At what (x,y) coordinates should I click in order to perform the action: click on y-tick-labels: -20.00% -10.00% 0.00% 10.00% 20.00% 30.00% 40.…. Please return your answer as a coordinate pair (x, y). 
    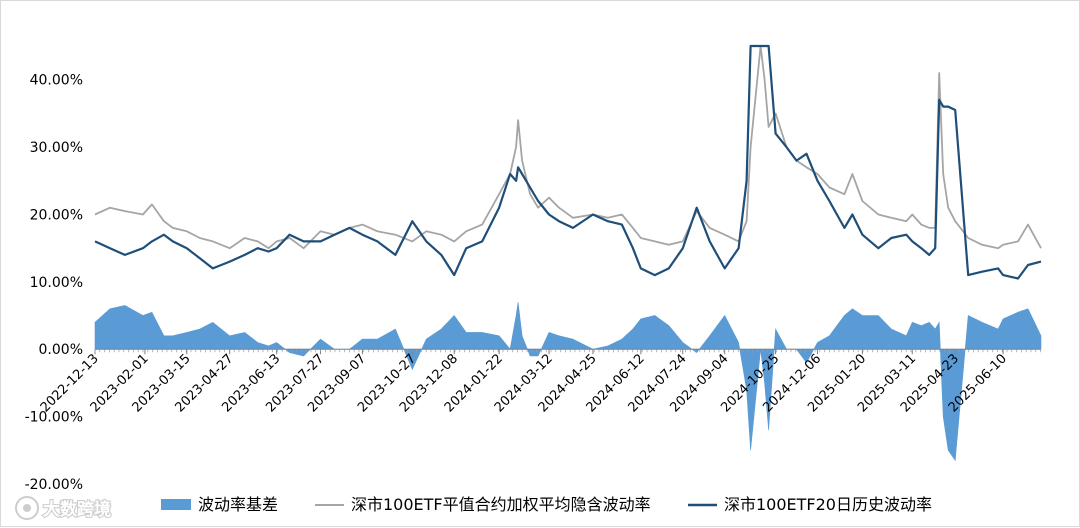
    Looking at the image, I should click on (54, 283).